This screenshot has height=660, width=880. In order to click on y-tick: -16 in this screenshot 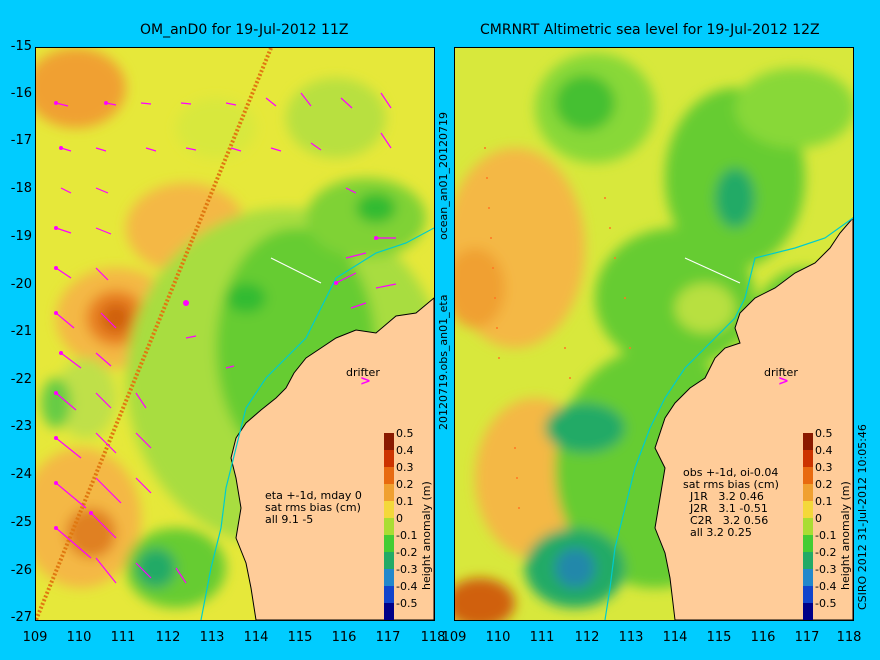, I will do `click(21, 93)`.